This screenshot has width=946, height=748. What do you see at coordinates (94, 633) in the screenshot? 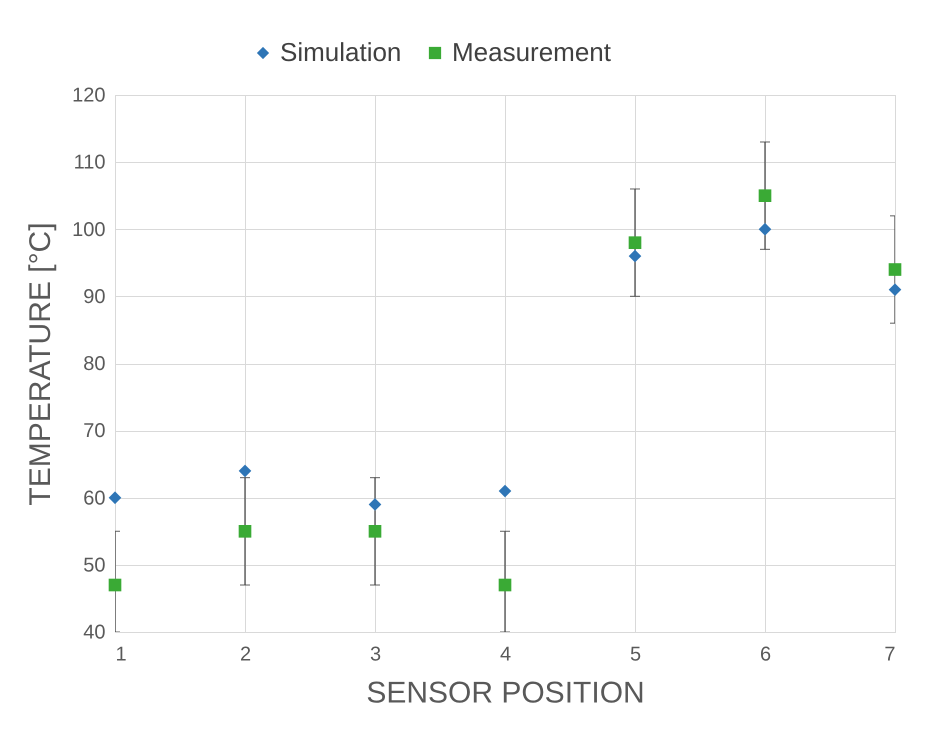
I see `y-tick-label: 40` at bounding box center [94, 633].